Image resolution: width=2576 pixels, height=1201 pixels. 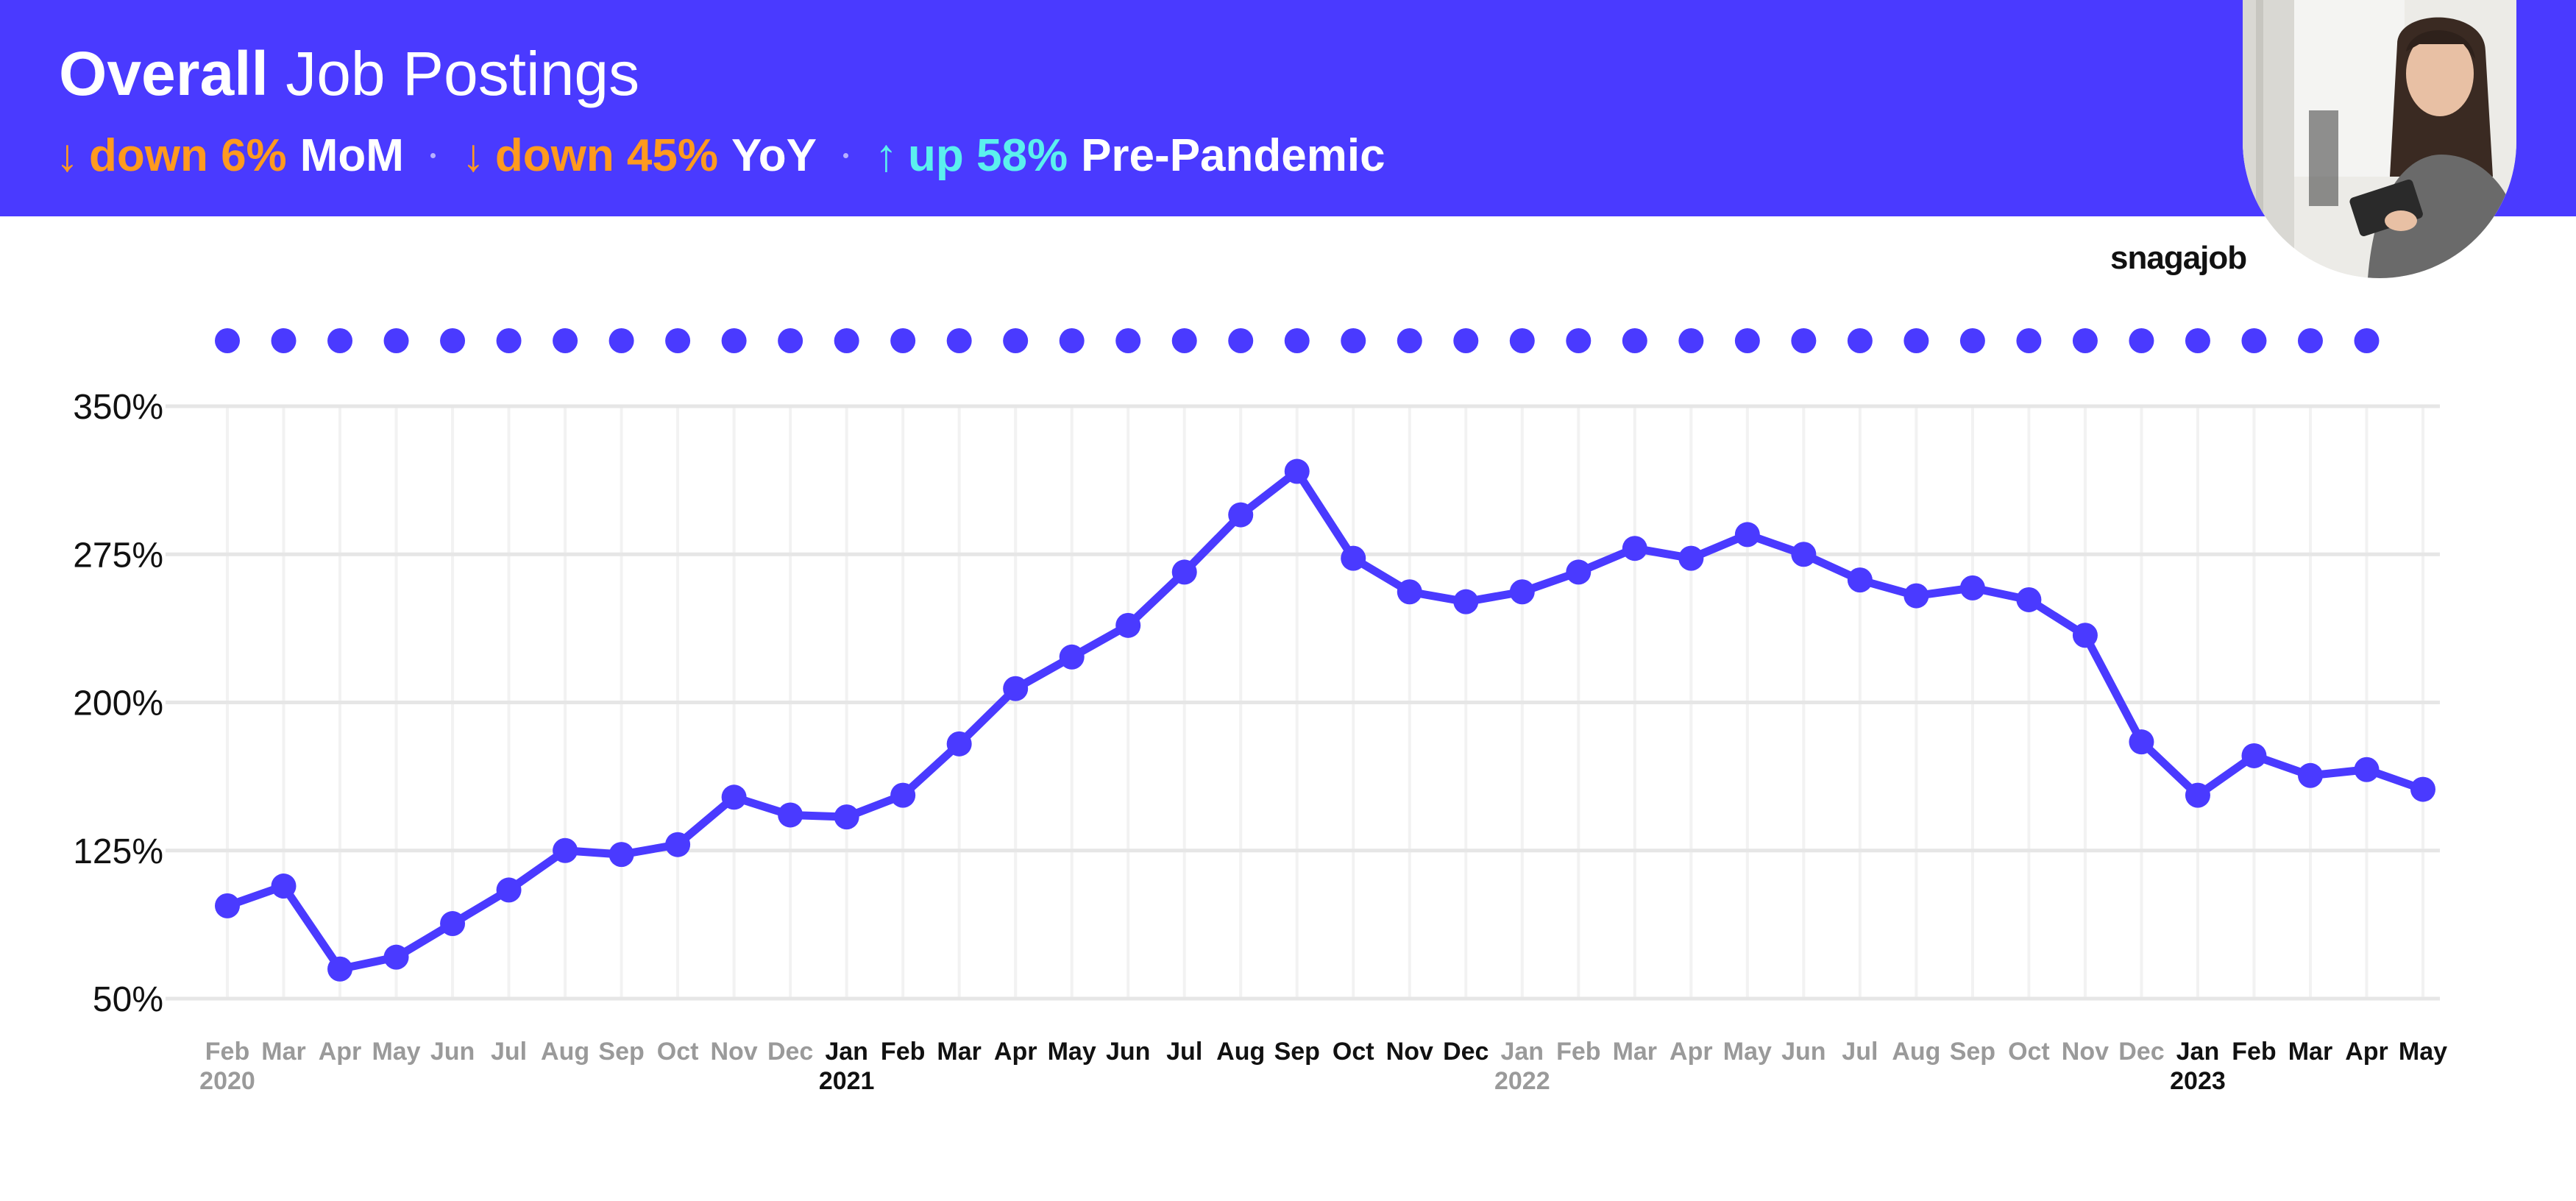 I want to click on person-photo, so click(x=2379, y=139).